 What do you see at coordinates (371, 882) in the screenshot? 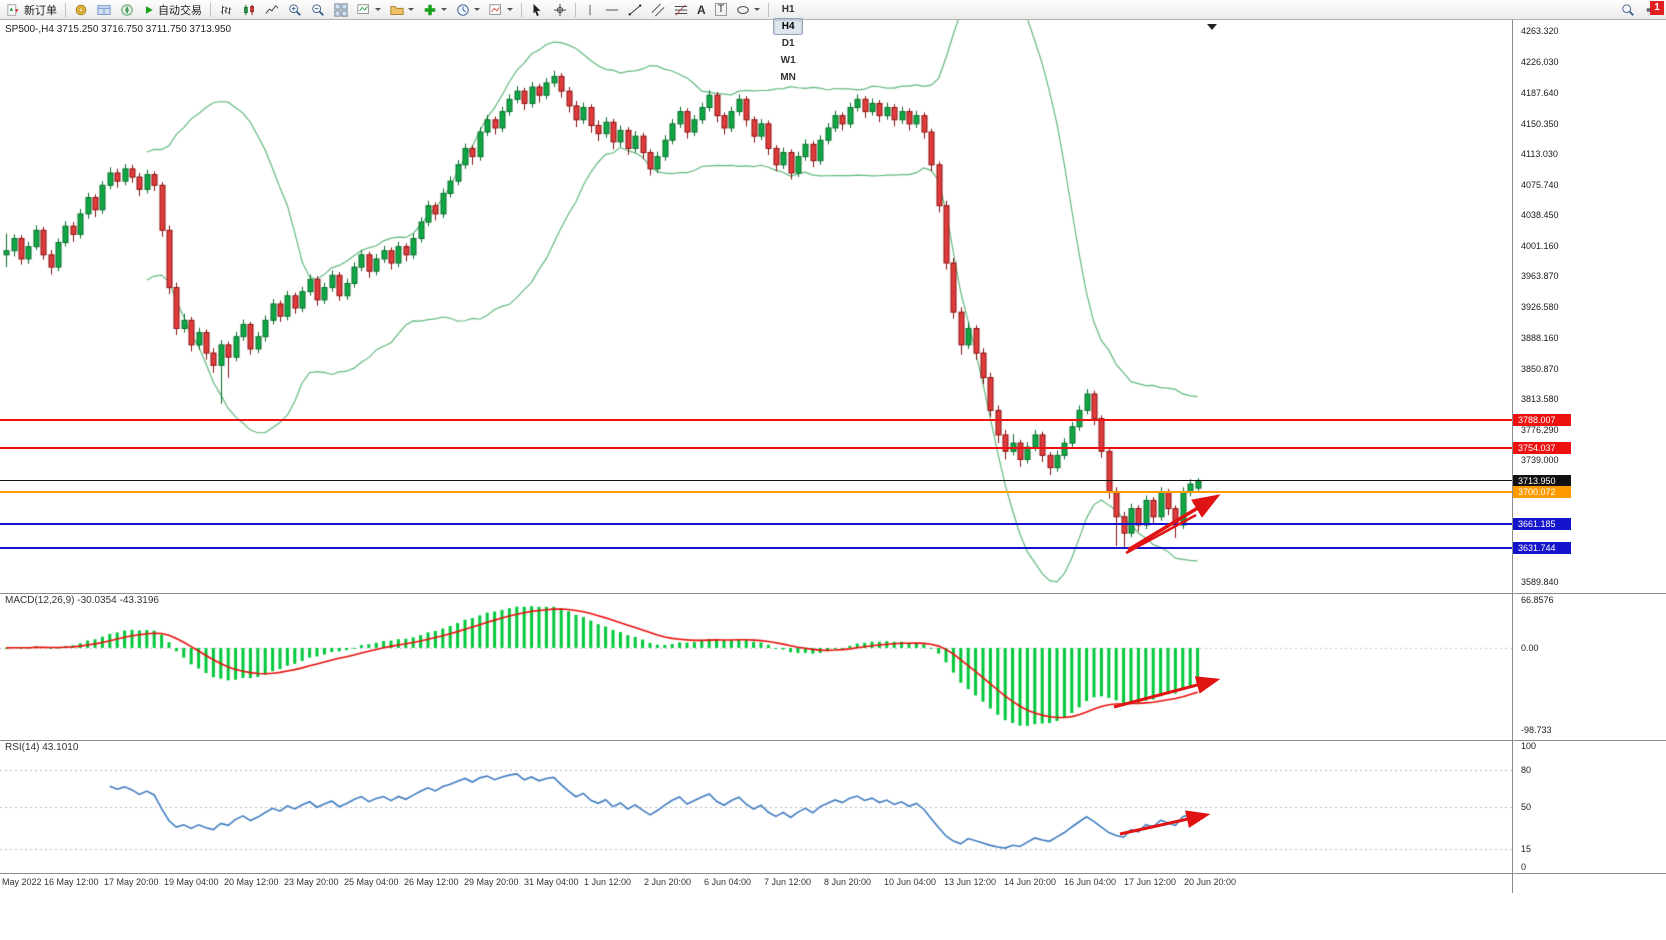
I see `time-axis-label: 25 May 04:00` at bounding box center [371, 882].